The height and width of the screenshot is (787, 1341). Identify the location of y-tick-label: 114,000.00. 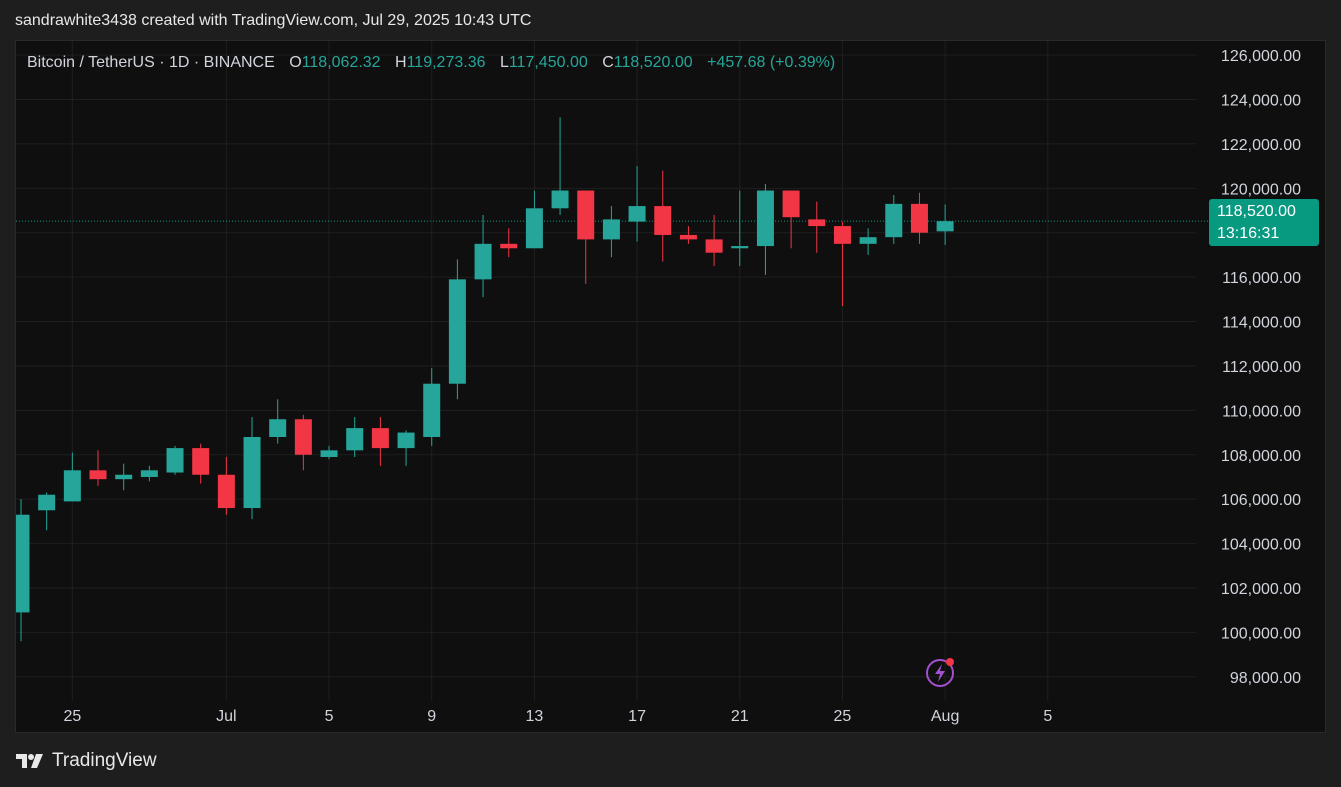
(1261, 323).